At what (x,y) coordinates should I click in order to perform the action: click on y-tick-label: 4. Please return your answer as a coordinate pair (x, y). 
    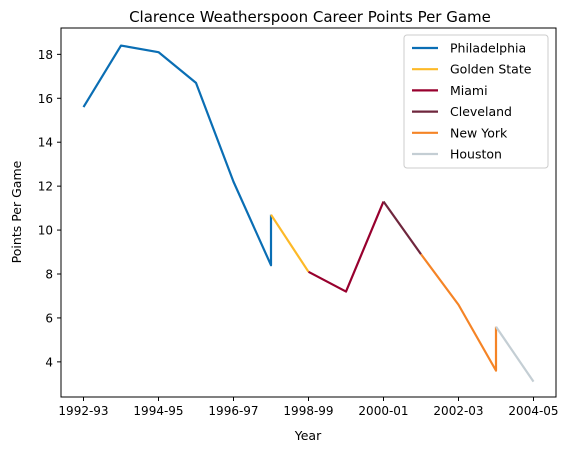
    Looking at the image, I should click on (49, 362).